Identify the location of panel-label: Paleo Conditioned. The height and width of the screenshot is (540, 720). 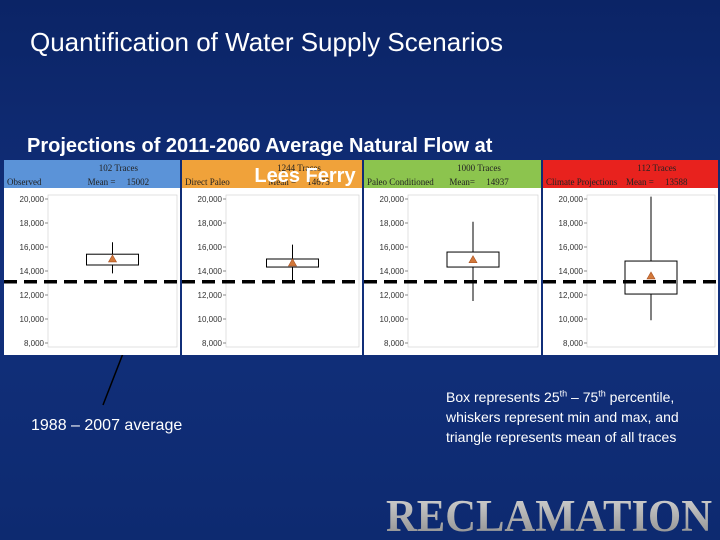
(400, 182).